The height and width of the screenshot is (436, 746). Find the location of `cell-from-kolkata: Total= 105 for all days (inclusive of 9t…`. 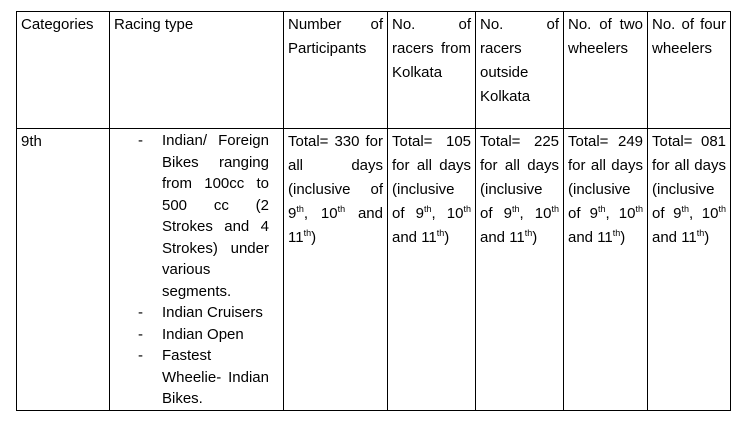

cell-from-kolkata: Total= 105 for all days (inclusive of 9t… is located at coordinates (431, 269).